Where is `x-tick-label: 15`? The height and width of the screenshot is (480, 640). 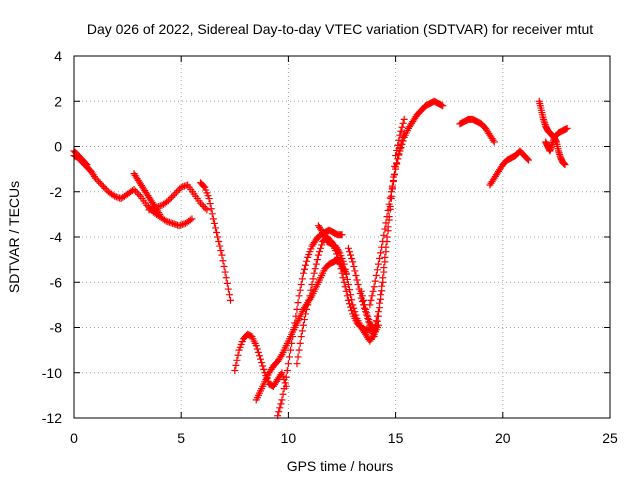 x-tick-label: 15 is located at coordinates (396, 438).